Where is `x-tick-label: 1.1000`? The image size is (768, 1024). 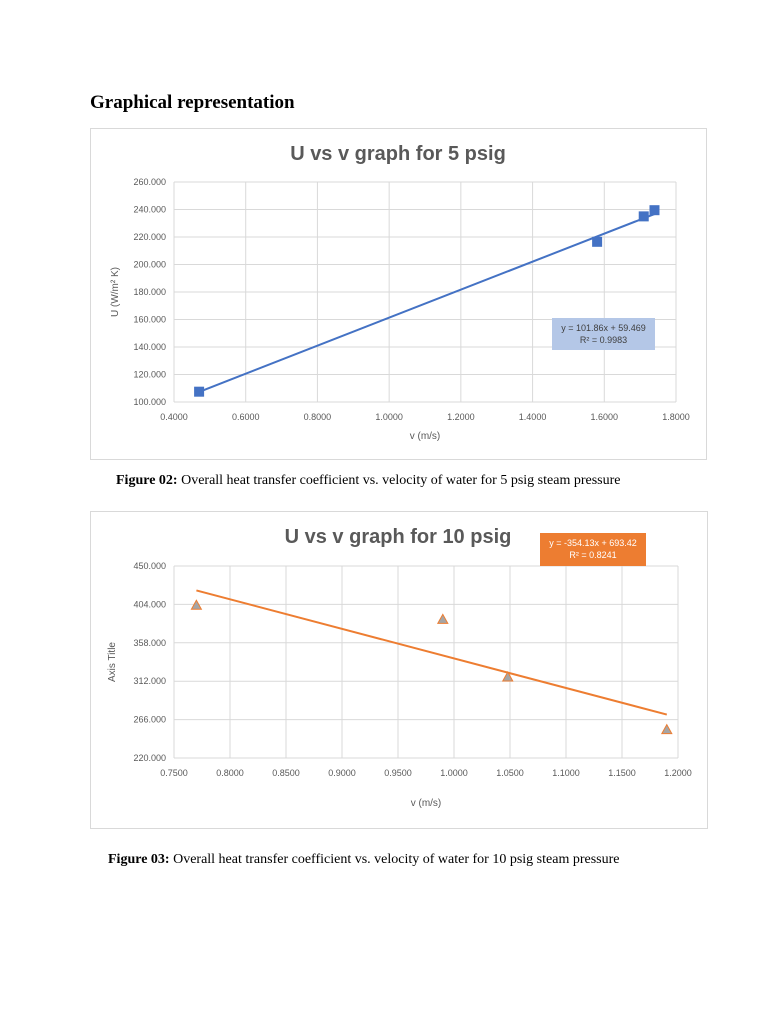 x-tick-label: 1.1000 is located at coordinates (566, 773).